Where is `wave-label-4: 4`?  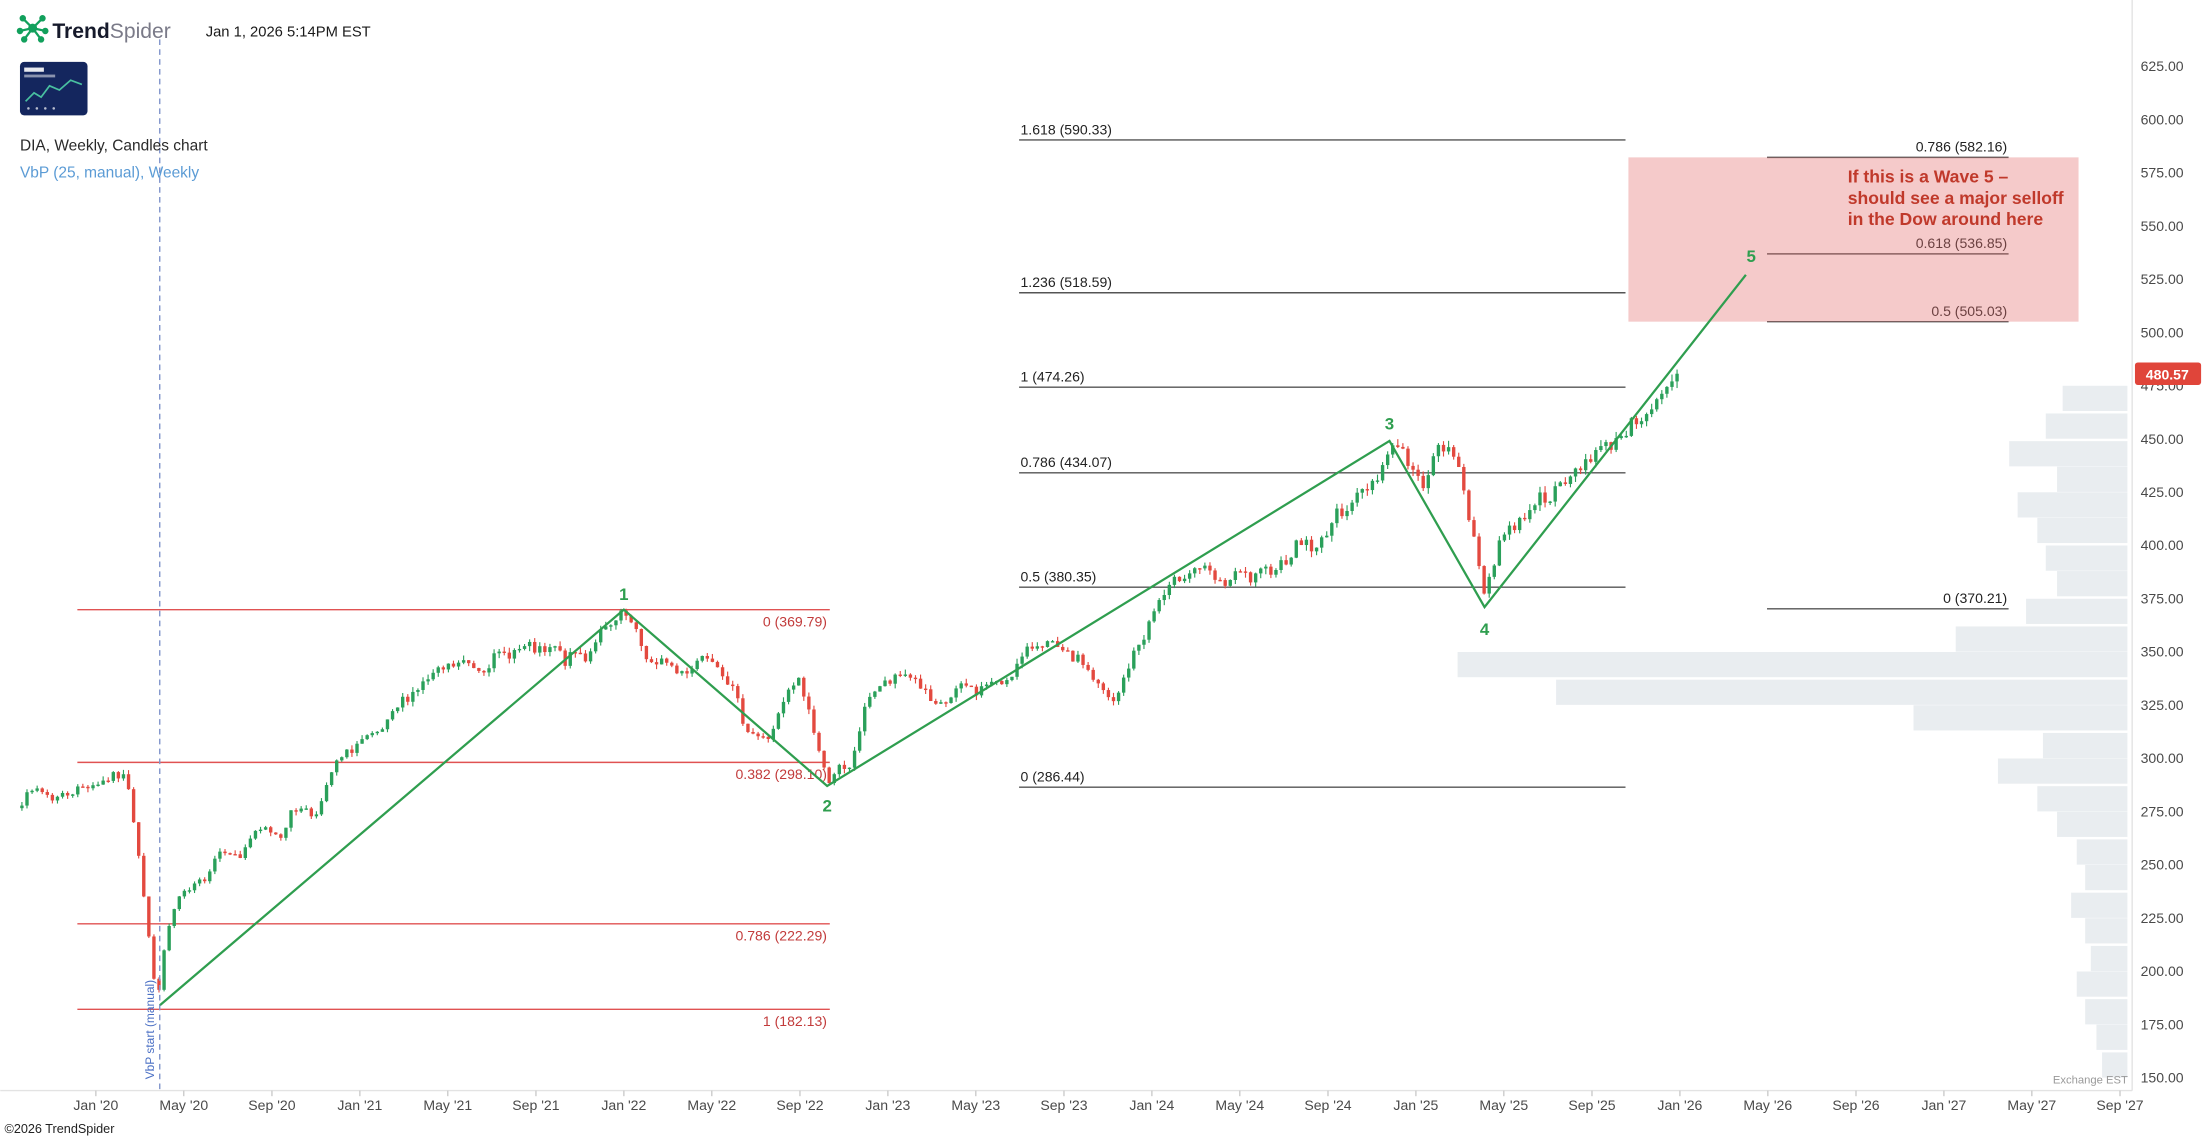
wave-label-4: 4 is located at coordinates (1485, 629).